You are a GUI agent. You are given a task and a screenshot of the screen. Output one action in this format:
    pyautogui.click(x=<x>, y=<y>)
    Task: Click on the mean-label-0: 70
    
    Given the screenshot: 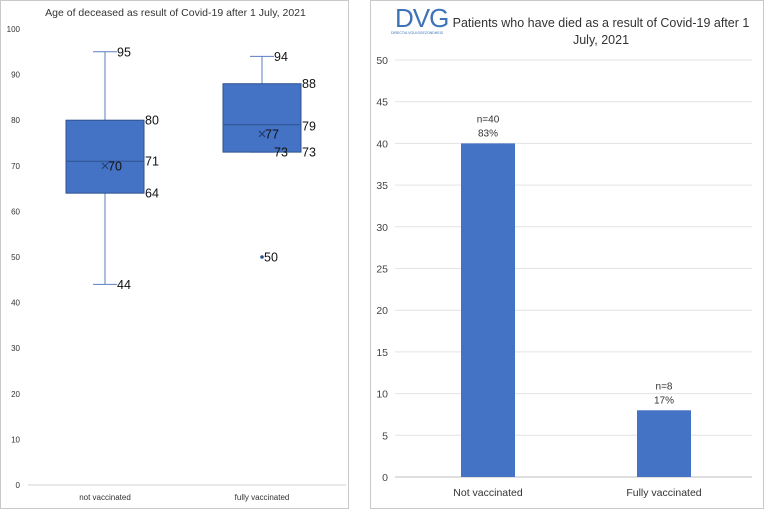 What is the action you would take?
    pyautogui.click(x=115, y=166)
    